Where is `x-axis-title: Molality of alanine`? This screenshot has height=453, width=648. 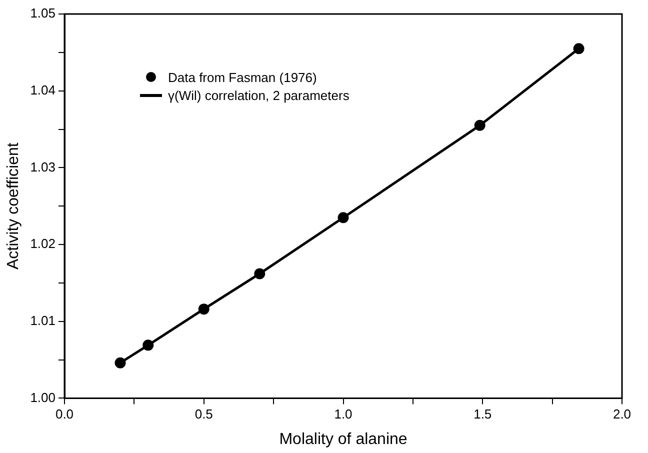 x-axis-title: Molality of alanine is located at coordinates (343, 439).